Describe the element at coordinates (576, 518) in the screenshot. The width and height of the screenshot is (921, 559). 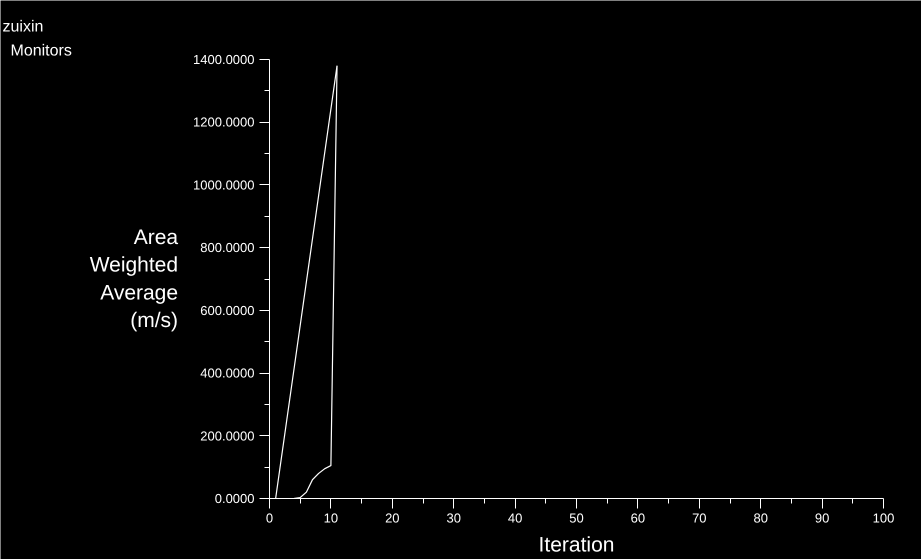
I see `x-tick-label: 50` at that location.